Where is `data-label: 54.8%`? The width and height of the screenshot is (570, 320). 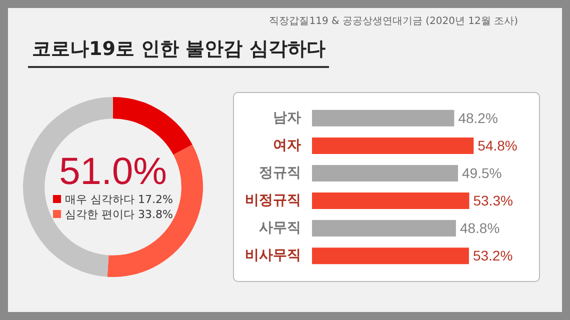 data-label: 54.8% is located at coordinates (498, 146).